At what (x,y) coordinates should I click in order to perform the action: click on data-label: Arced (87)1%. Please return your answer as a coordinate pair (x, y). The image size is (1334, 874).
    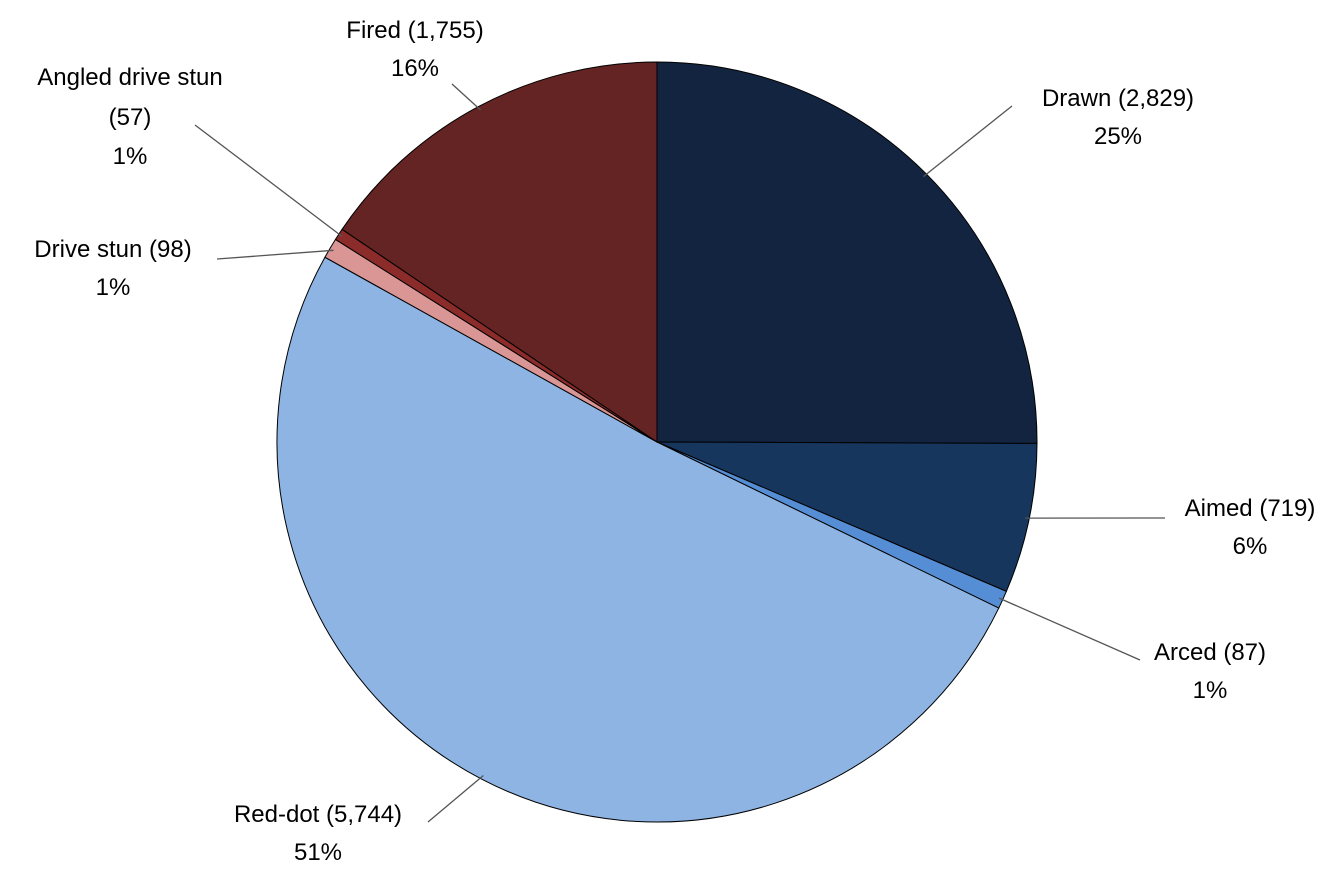
    Looking at the image, I should click on (1210, 679).